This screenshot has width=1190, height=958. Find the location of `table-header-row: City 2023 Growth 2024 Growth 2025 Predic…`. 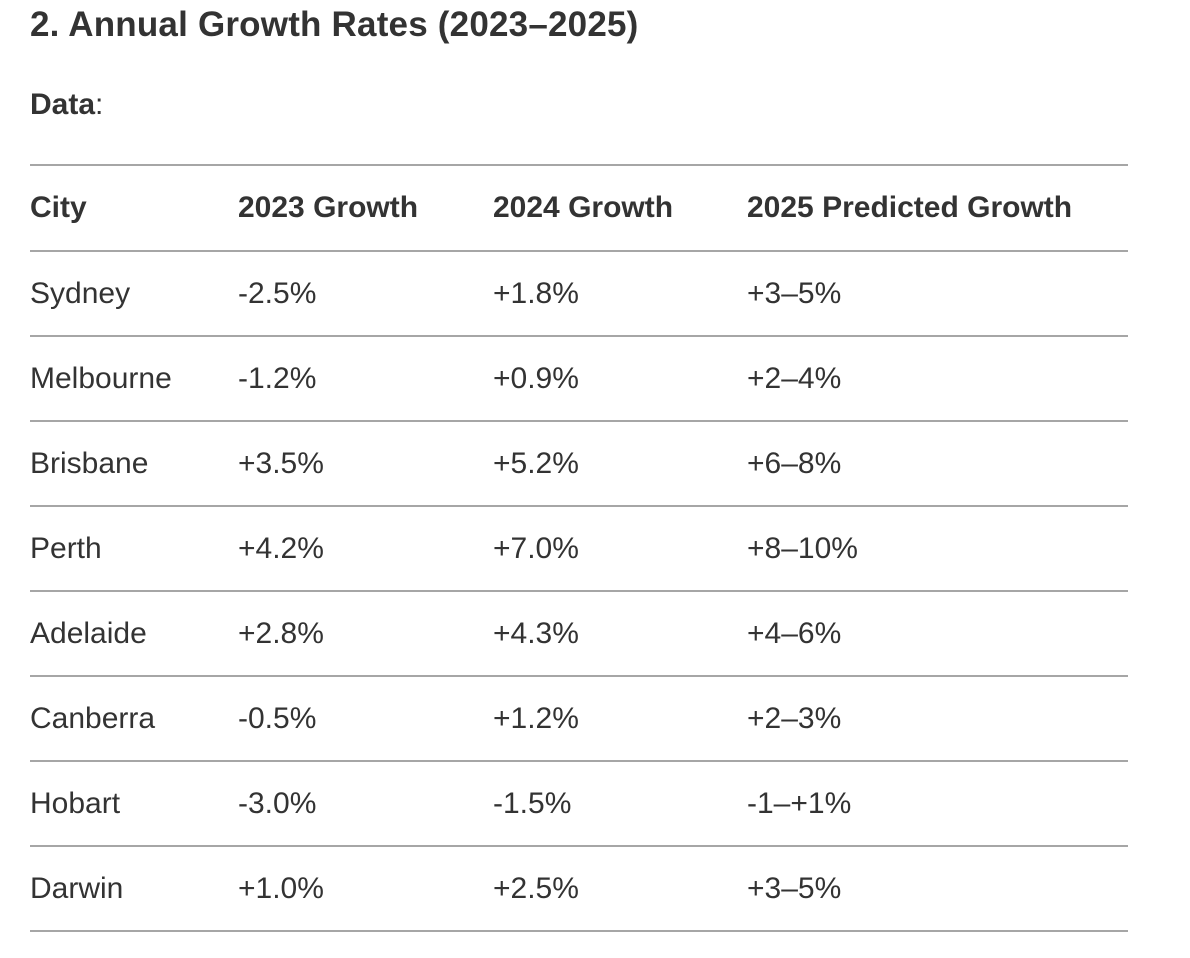

table-header-row: City 2023 Growth 2024 Growth 2025 Predic… is located at coordinates (579, 208).